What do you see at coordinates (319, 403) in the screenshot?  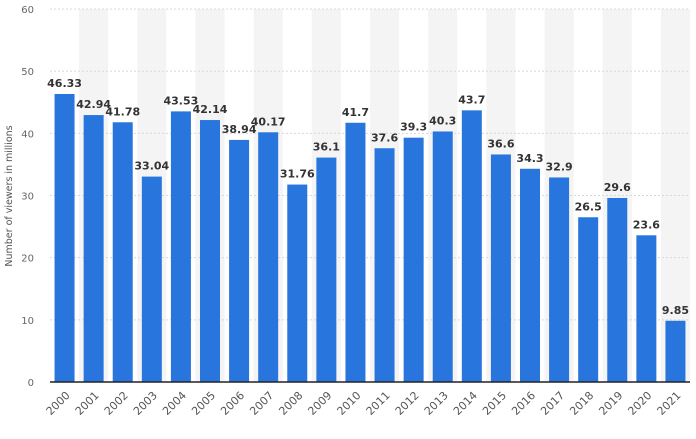 I see `x-tick-label: 2009` at bounding box center [319, 403].